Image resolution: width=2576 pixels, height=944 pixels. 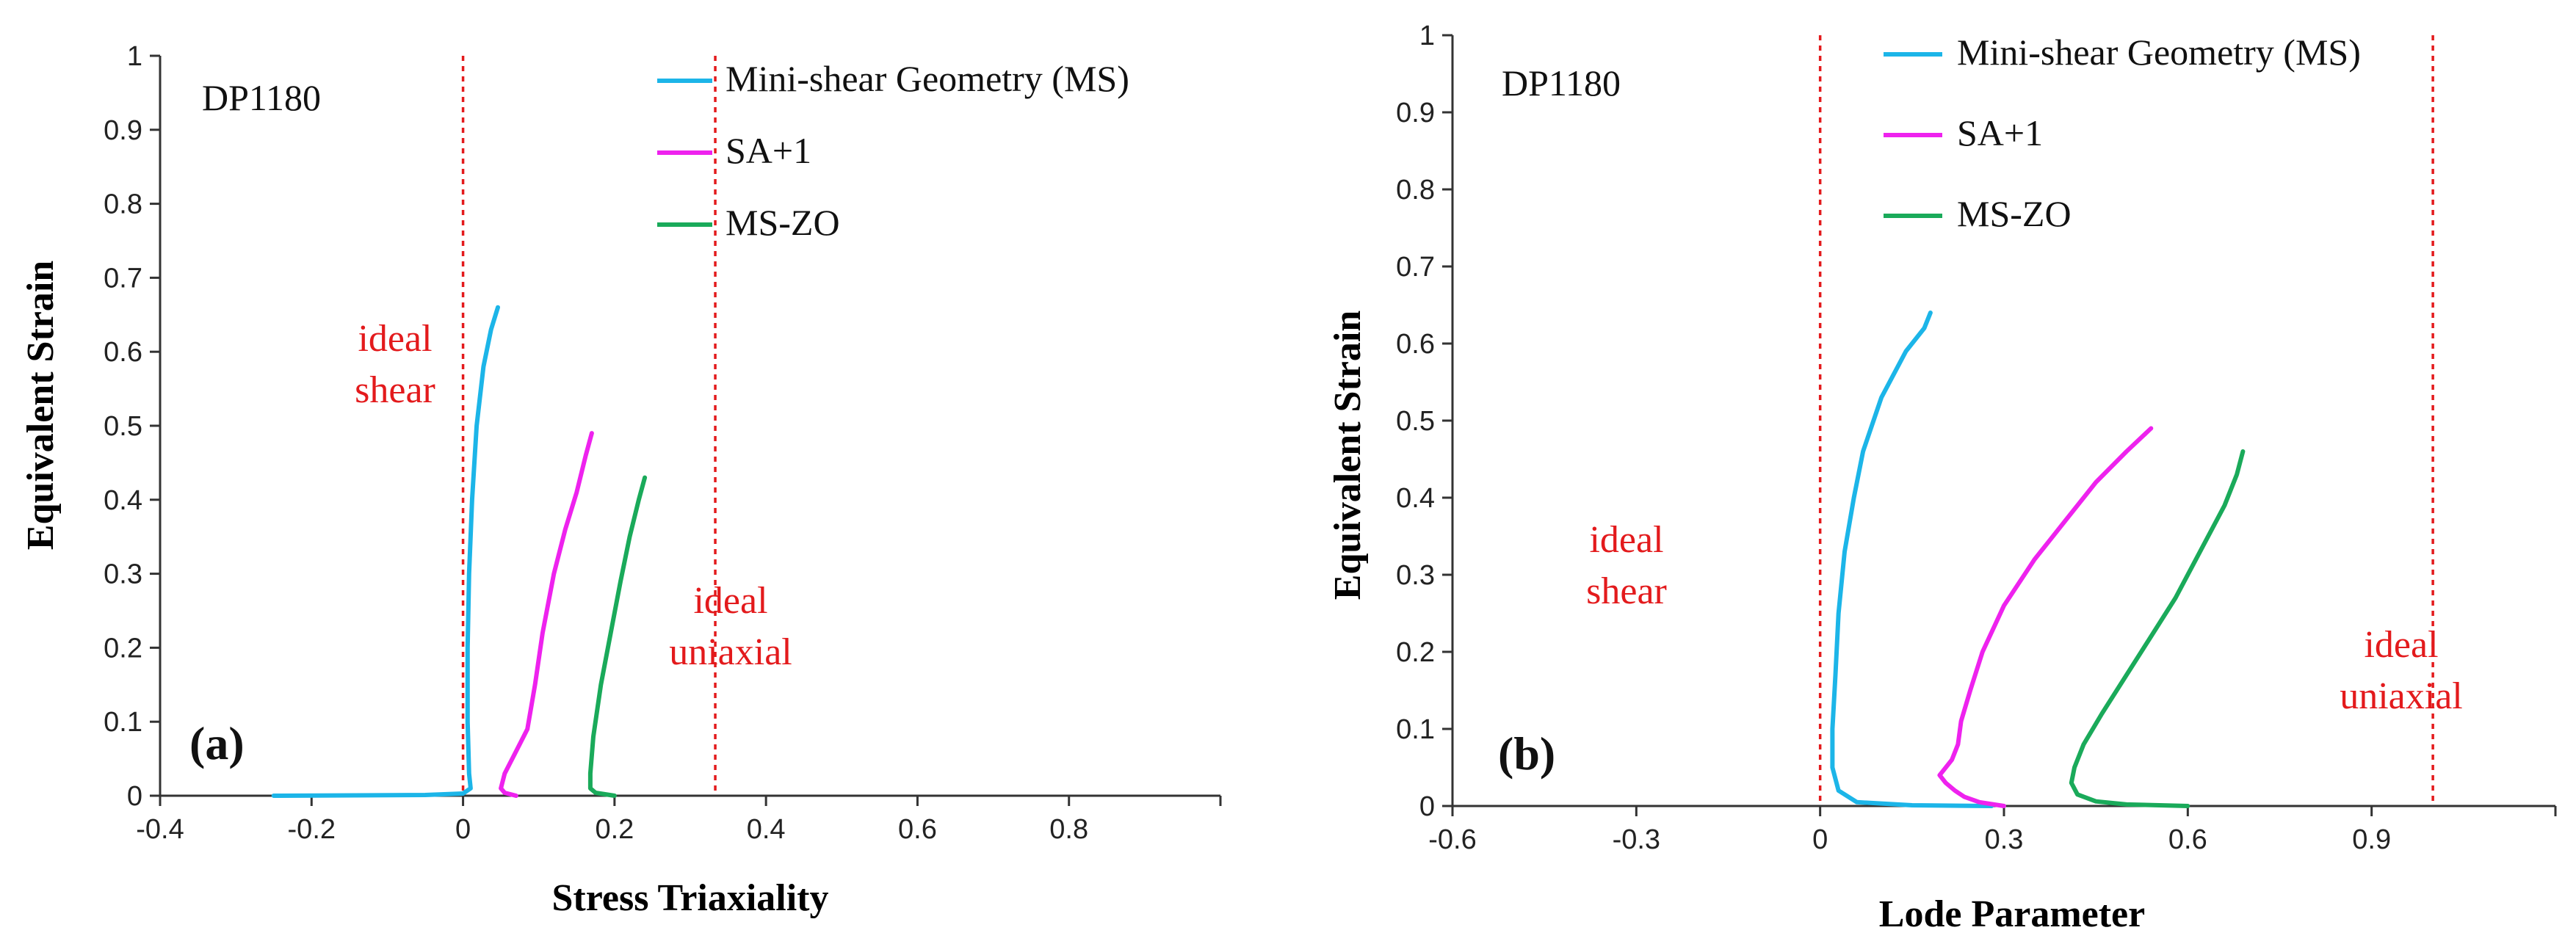 What do you see at coordinates (1415, 652) in the screenshot?
I see `panel-b-y-tick-label: 0.2` at bounding box center [1415, 652].